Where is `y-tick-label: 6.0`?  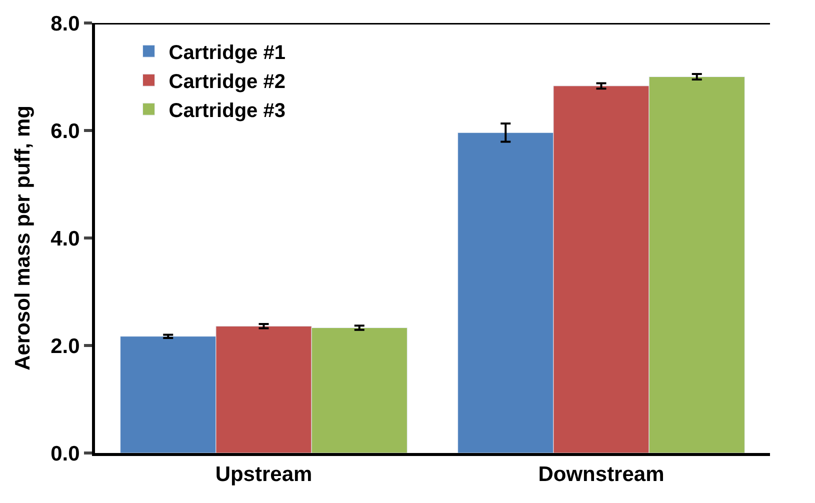
y-tick-label: 6.0 is located at coordinates (65, 131).